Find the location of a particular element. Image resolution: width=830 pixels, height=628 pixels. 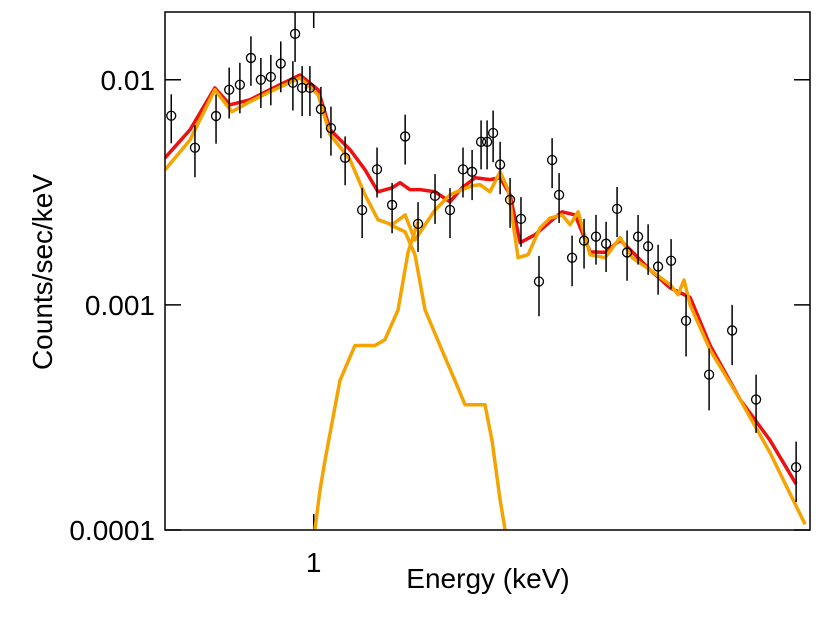

y-axis-label: Counts/sec/keV is located at coordinates (42, 272).